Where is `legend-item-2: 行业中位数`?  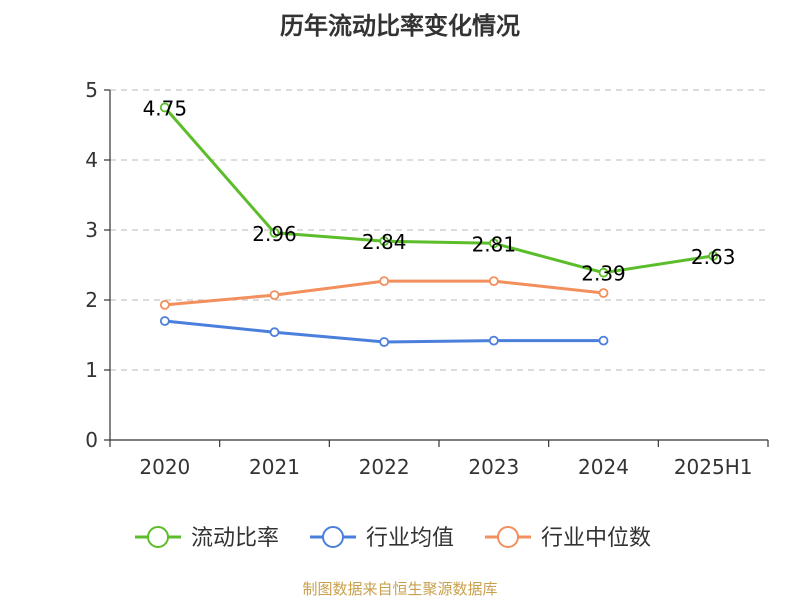
legend-item-2: 行业中位数 is located at coordinates (568, 538).